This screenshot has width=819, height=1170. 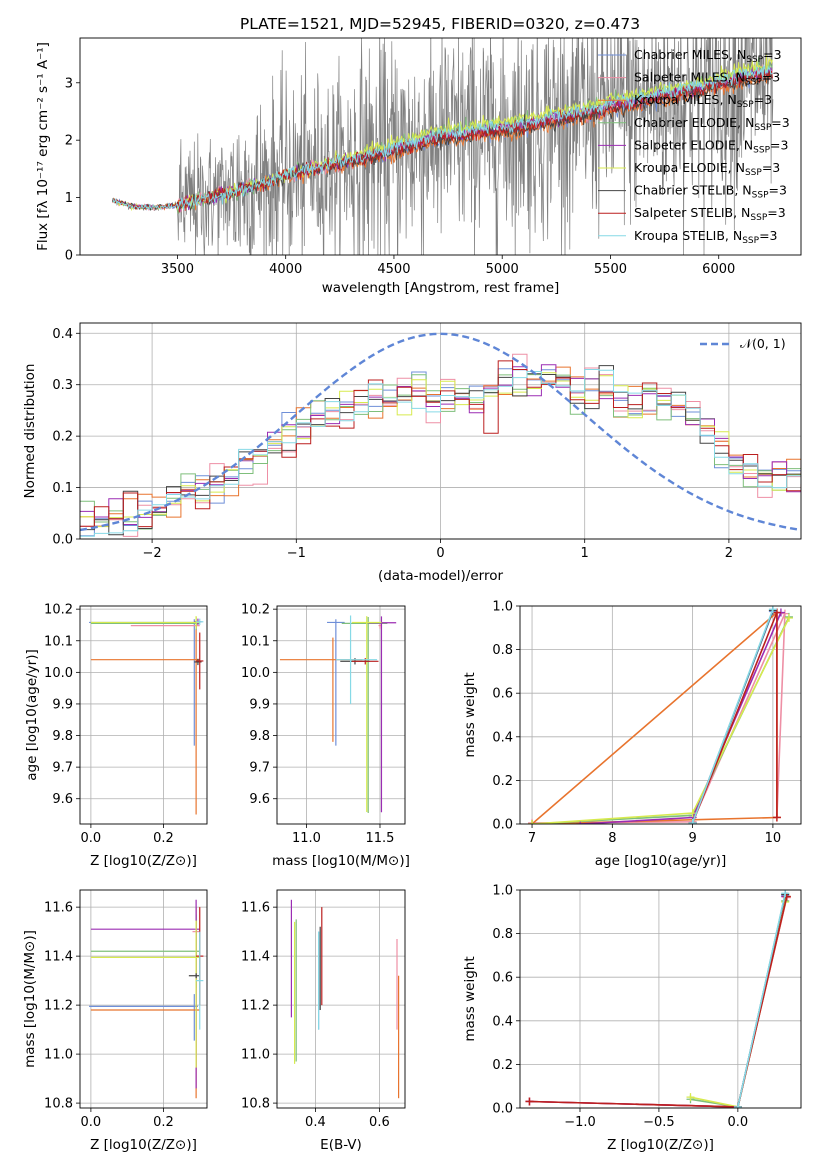 I want to click on legend-label: Chabrier ELODIE, NSSP=3, so click(x=712, y=124).